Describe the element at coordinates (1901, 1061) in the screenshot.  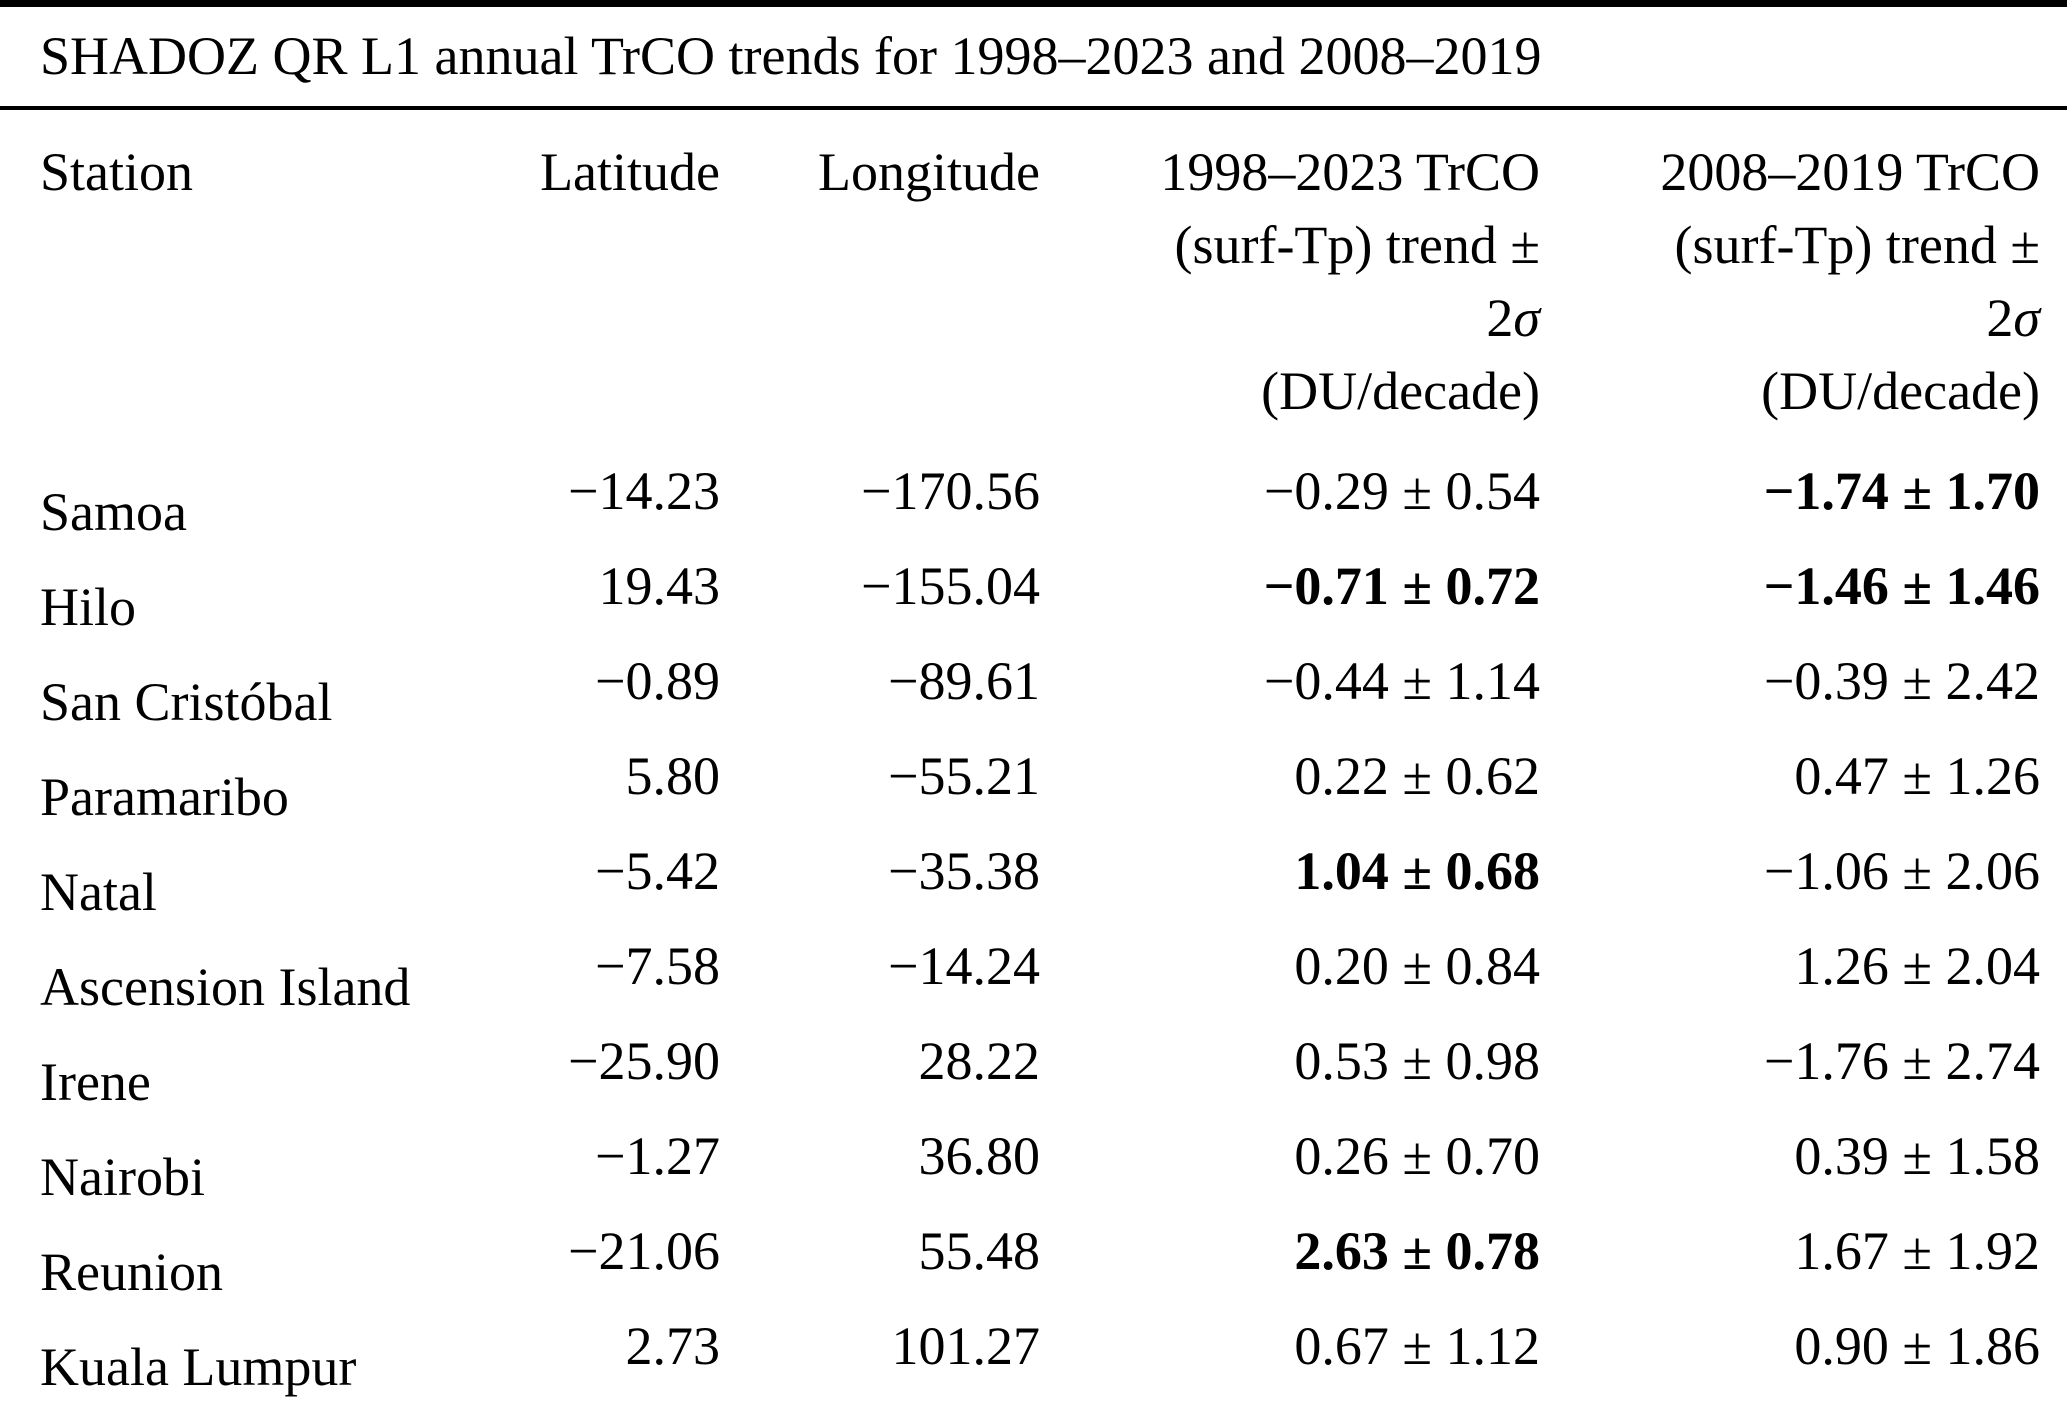
I see `trend-2008-2019-cell: −1.76 ± 2.74` at that location.